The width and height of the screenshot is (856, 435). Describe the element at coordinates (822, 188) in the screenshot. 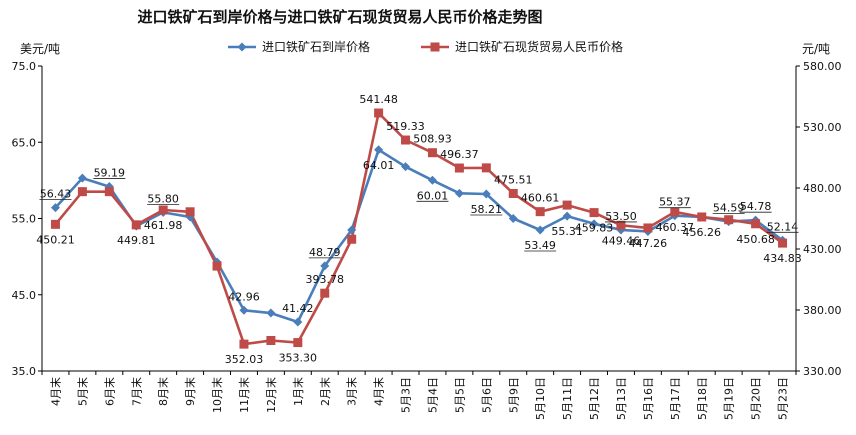

I see `right-y-tick-label: 480.00` at that location.